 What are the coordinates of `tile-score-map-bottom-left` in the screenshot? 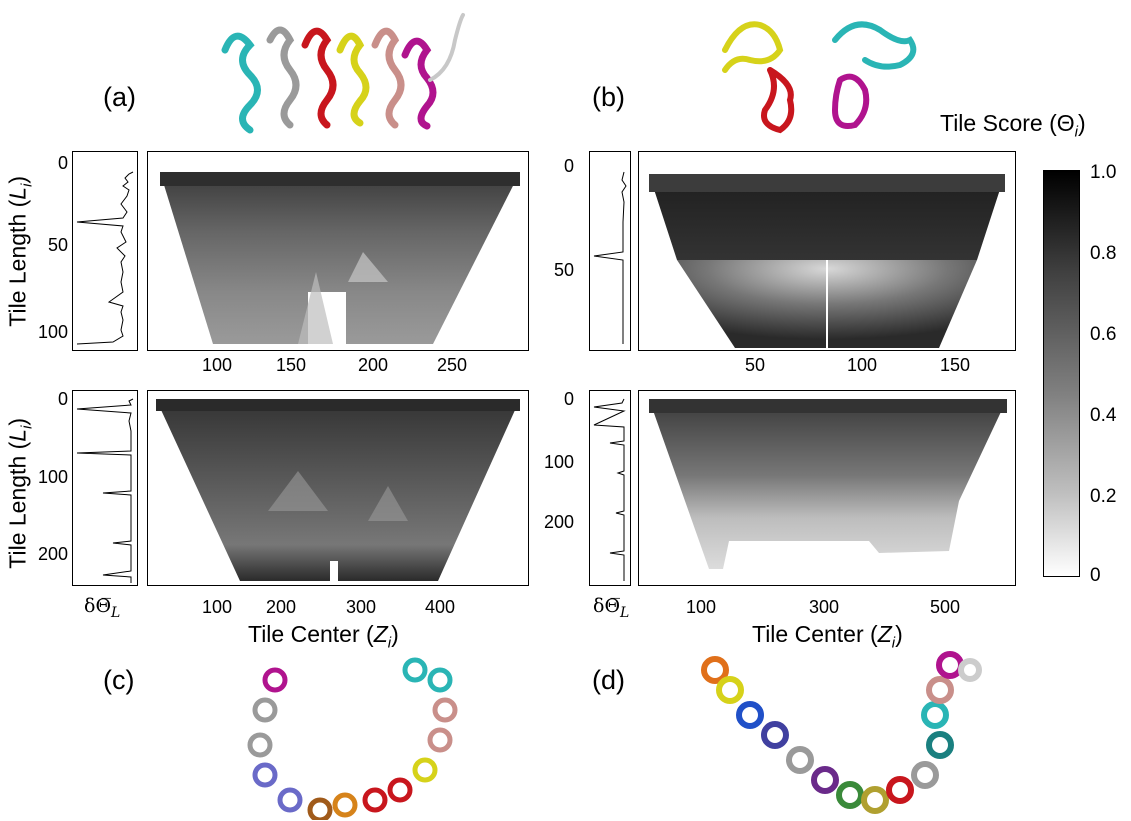 It's located at (338, 488).